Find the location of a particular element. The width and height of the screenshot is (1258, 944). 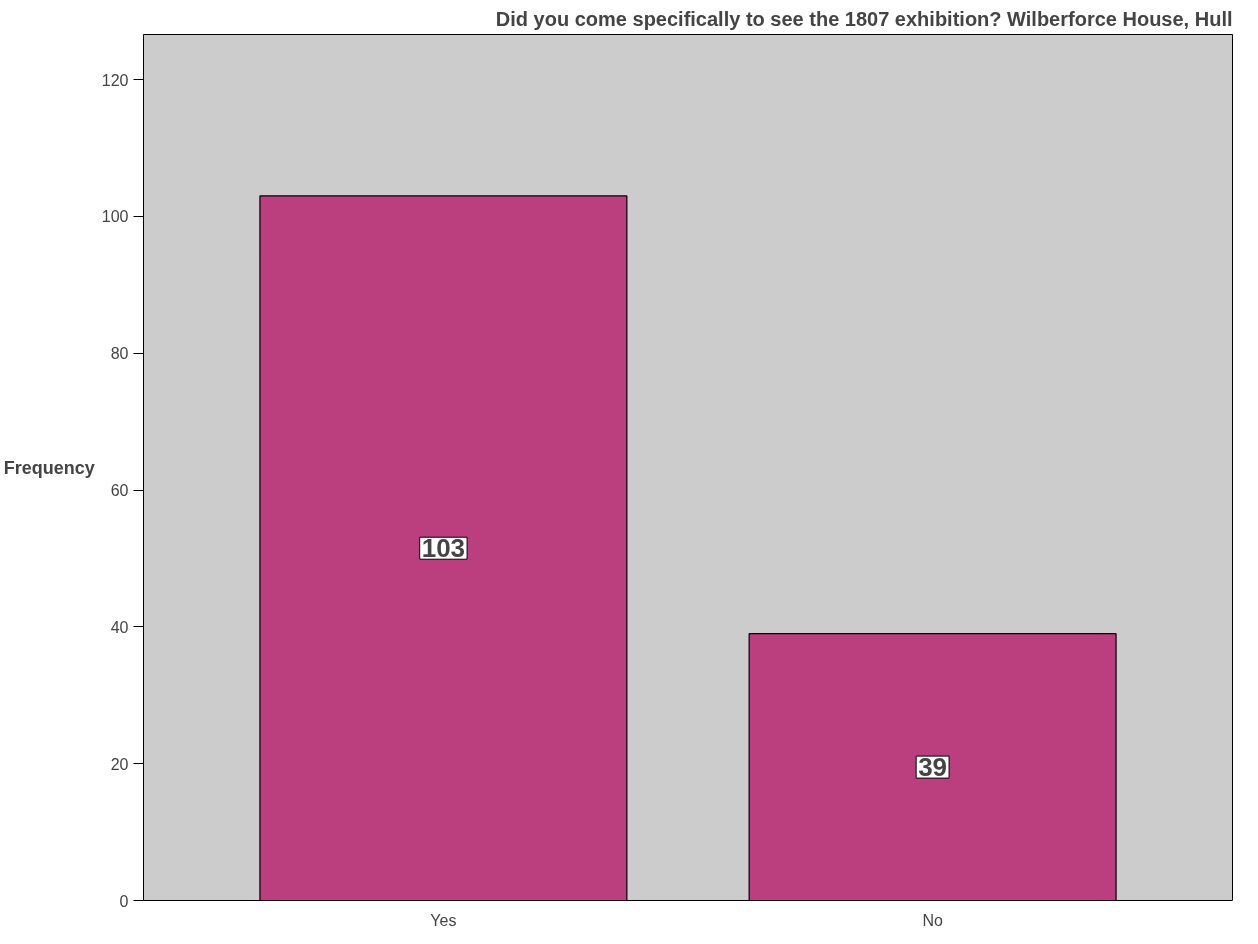

y-tick-label: 60 is located at coordinates (119, 491).